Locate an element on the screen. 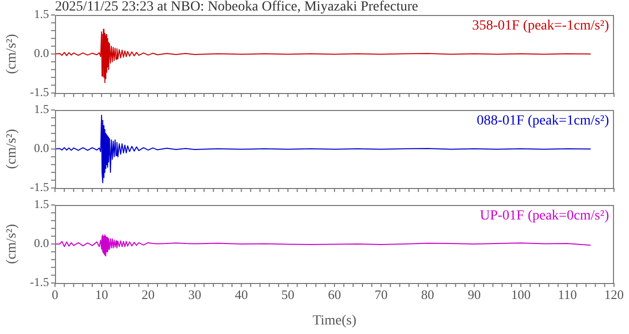  annotation: 358-01F (peak=-1cm/s²) is located at coordinates (541, 26).